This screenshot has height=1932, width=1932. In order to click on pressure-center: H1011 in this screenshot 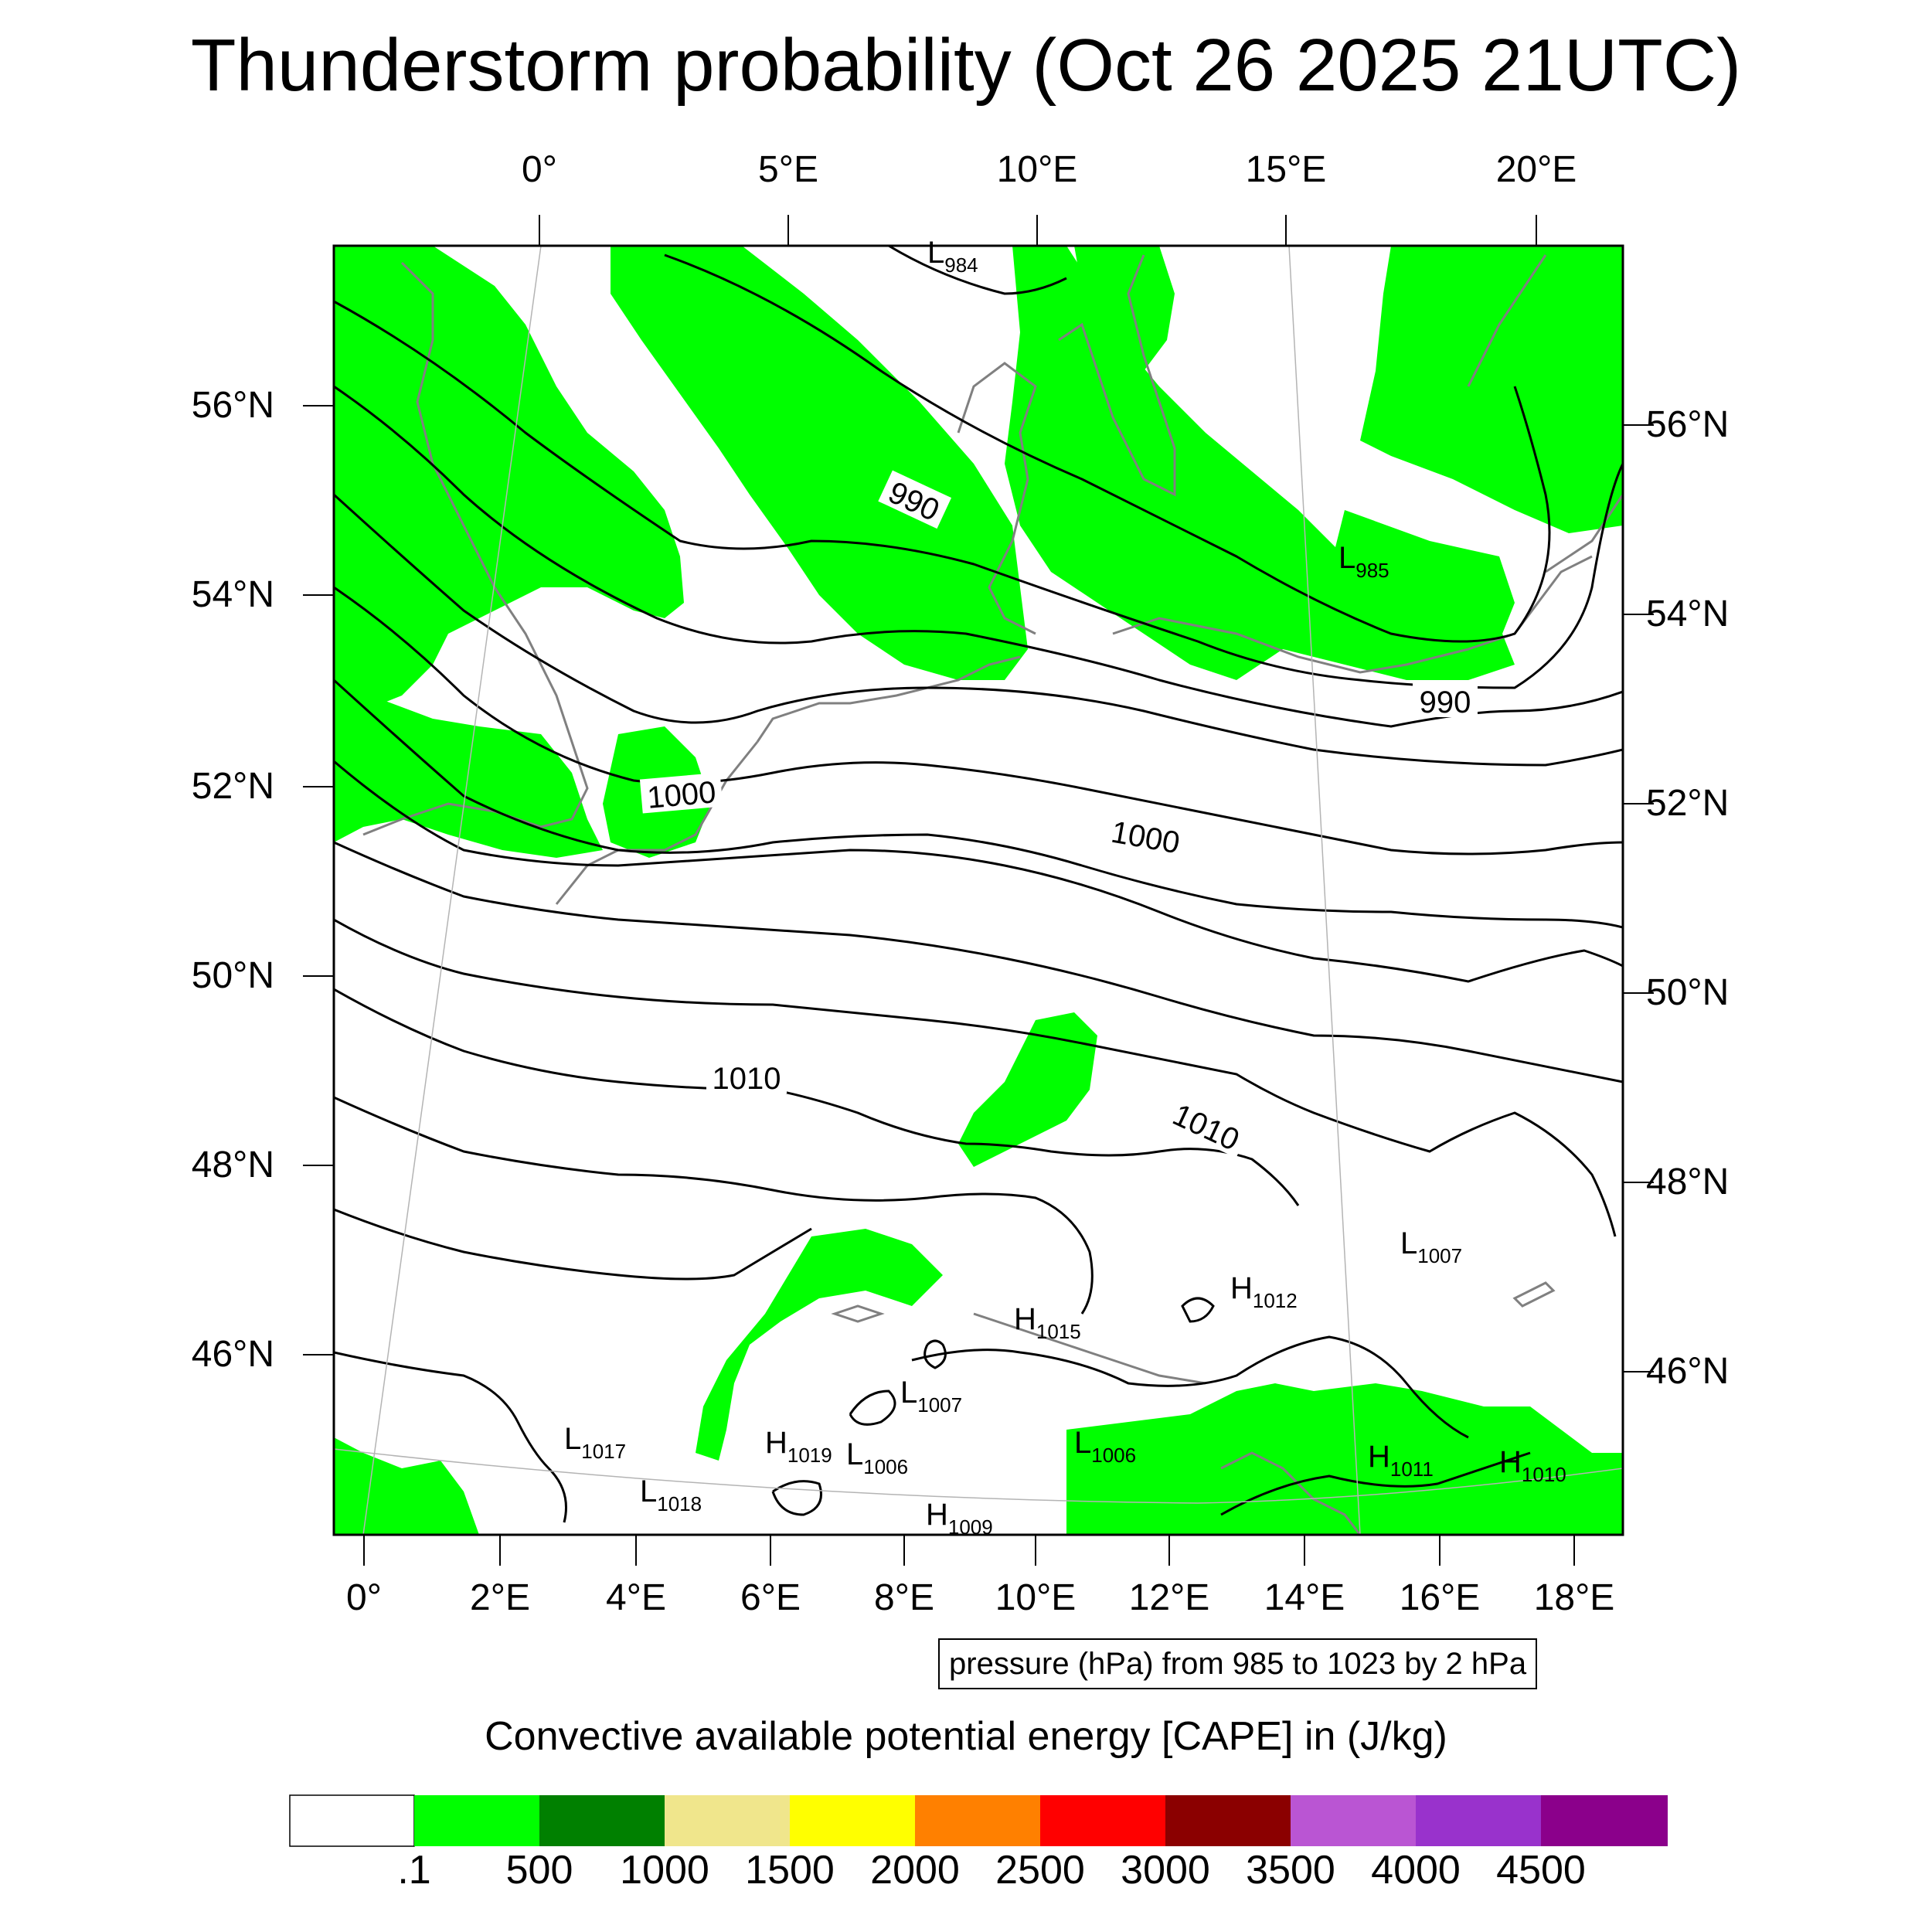, I will do `click(1401, 1461)`.